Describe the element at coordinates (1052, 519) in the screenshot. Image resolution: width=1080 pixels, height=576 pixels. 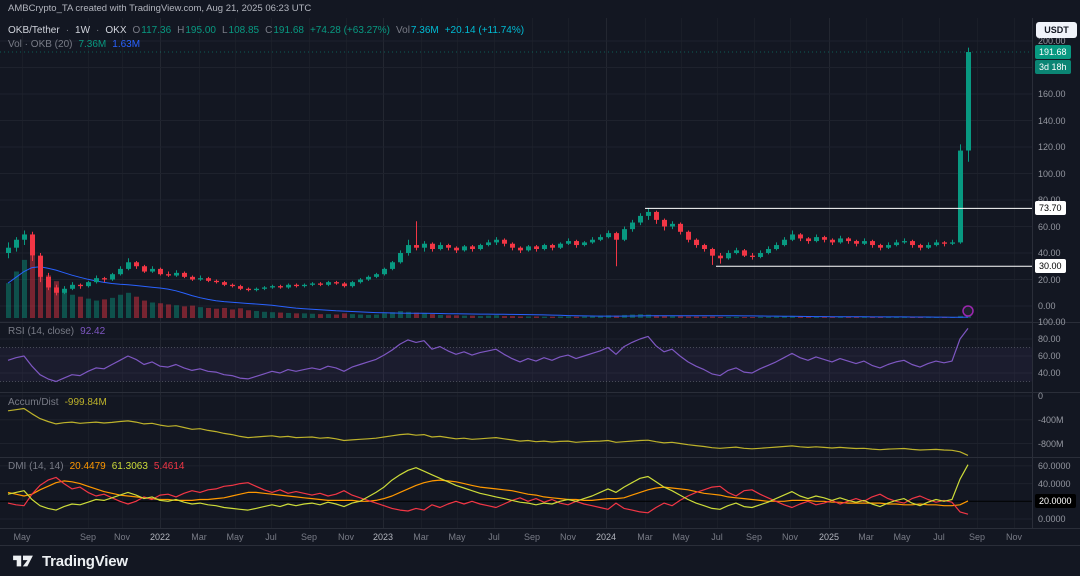
I see `axis-tick-label: 0.0000` at that location.